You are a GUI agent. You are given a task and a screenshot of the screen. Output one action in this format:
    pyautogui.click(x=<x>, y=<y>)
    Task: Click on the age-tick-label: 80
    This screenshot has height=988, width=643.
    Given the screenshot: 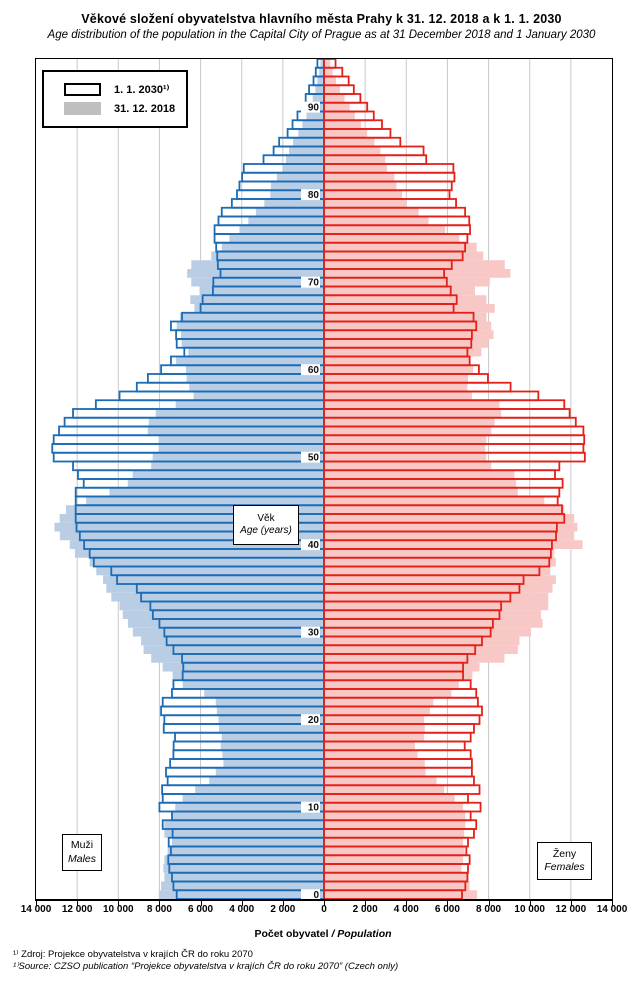 What is the action you would take?
    pyautogui.click(x=314, y=195)
    